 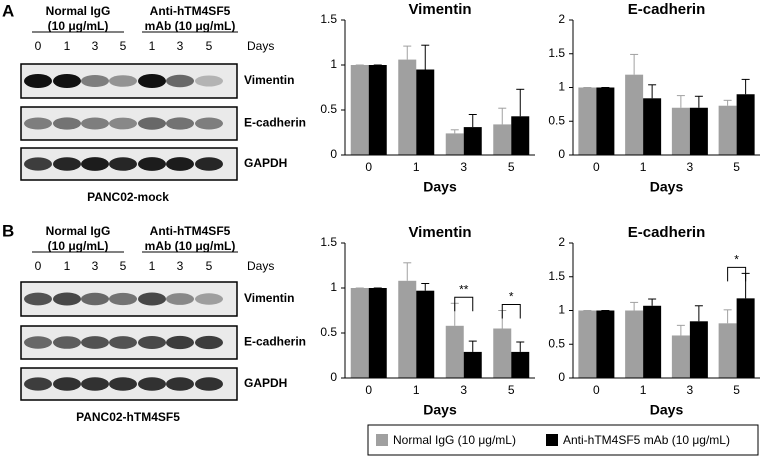 What do you see at coordinates (464, 289) in the screenshot?
I see `significance-label: **` at bounding box center [464, 289].